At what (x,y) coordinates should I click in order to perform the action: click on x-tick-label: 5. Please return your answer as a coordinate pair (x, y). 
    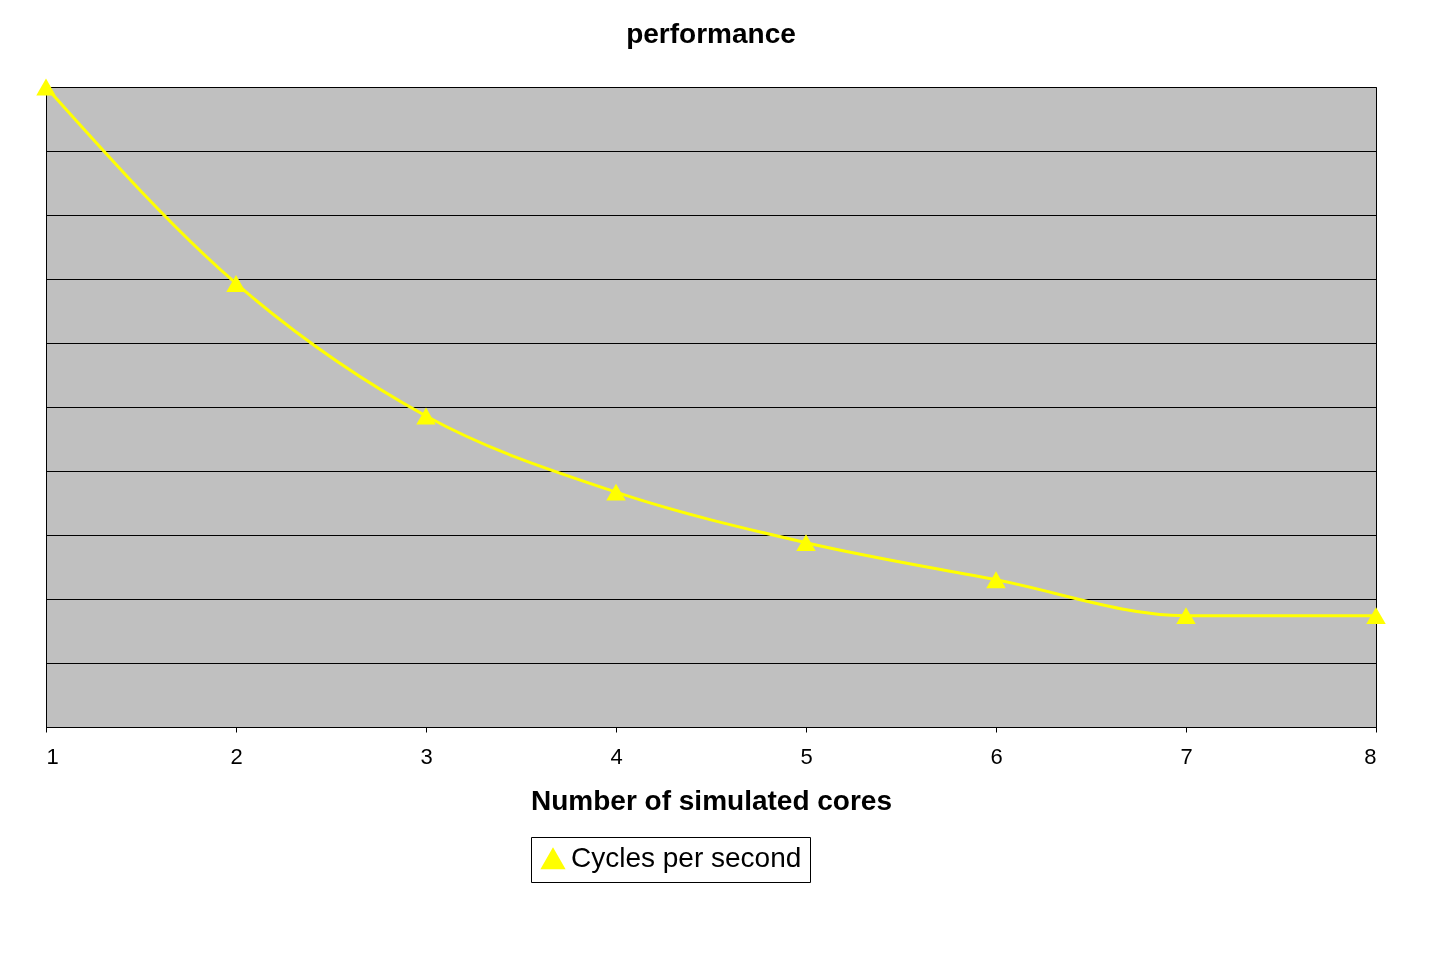
    Looking at the image, I should click on (806, 756).